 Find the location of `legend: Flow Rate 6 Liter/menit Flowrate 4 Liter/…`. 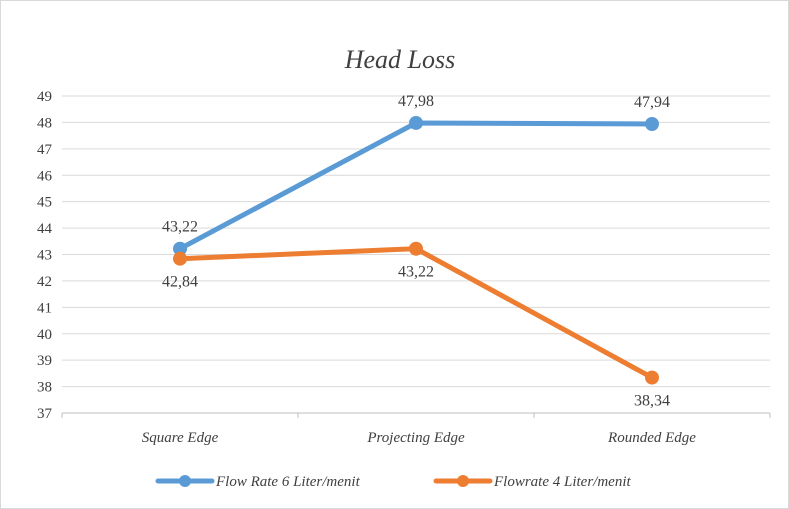

legend: Flow Rate 6 Liter/menit Flowrate 4 Liter/… is located at coordinates (393, 482).